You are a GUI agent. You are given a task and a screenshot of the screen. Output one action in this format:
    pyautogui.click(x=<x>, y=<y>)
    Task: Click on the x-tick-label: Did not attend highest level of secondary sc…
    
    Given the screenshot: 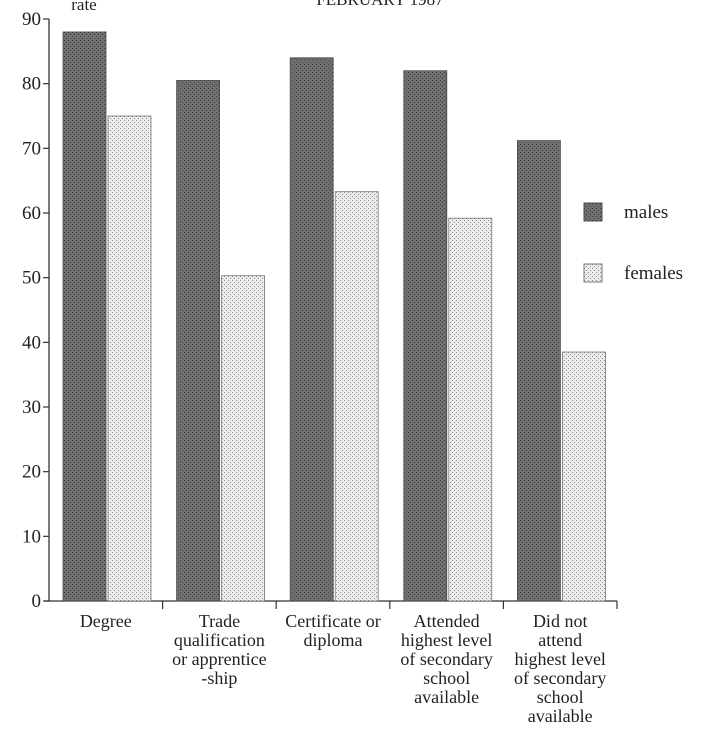 What is the action you would take?
    pyautogui.click(x=560, y=668)
    